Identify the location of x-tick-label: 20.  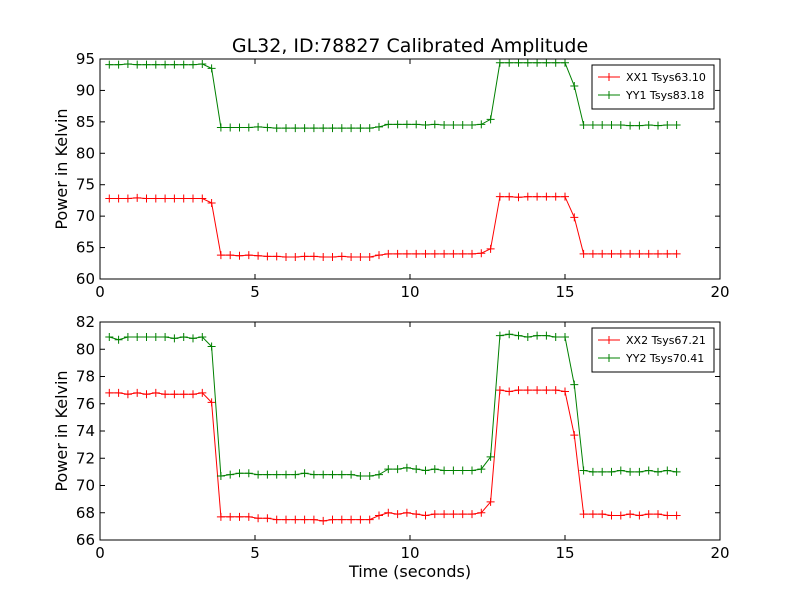
(719, 553).